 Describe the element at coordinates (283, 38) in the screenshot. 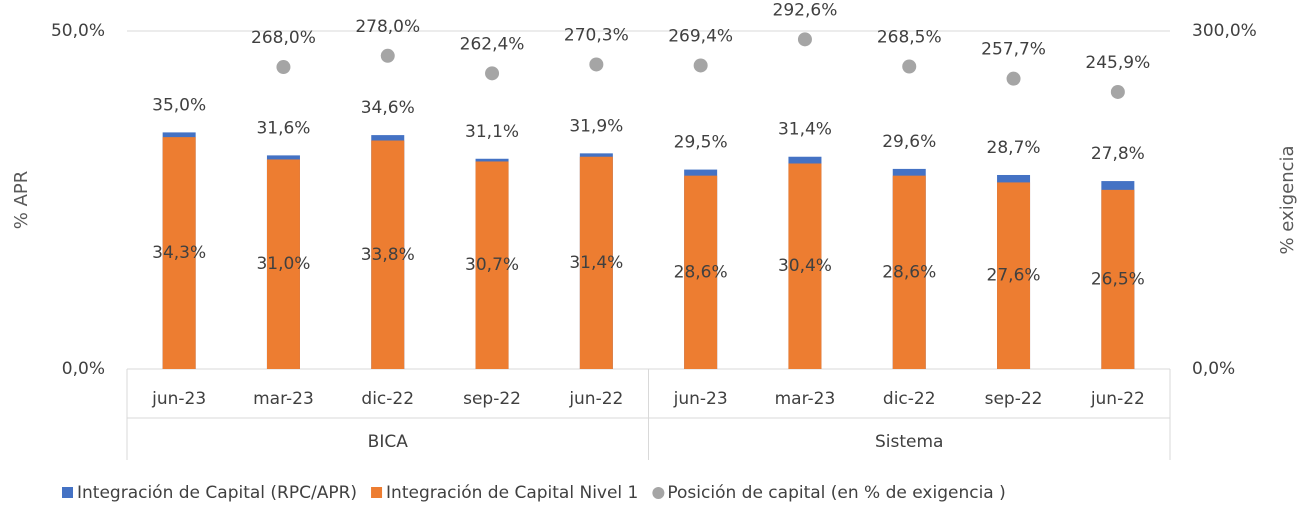

I see `data-label: 268,0%` at that location.